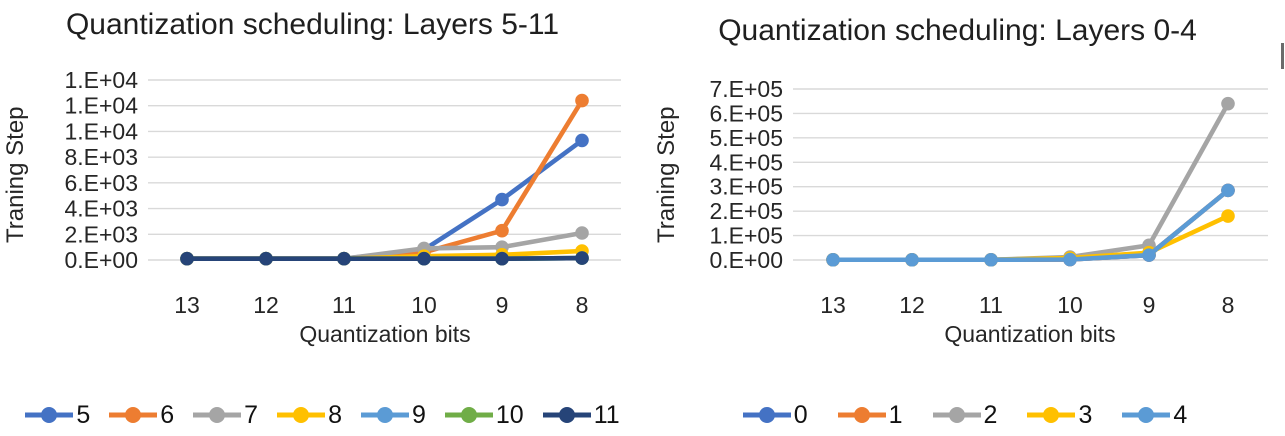 The height and width of the screenshot is (436, 1285). Describe the element at coordinates (251, 414) in the screenshot. I see `legend-label: 7` at that location.